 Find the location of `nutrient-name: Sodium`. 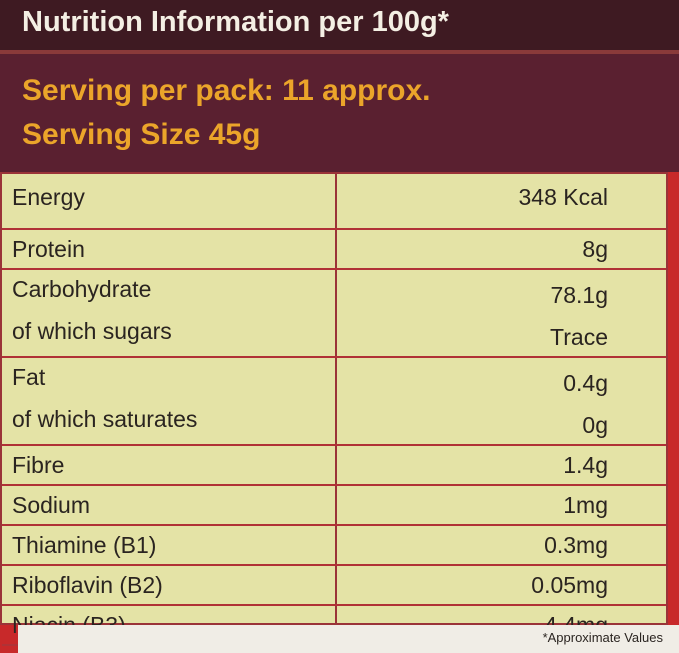

nutrient-name: Sodium is located at coordinates (51, 505).